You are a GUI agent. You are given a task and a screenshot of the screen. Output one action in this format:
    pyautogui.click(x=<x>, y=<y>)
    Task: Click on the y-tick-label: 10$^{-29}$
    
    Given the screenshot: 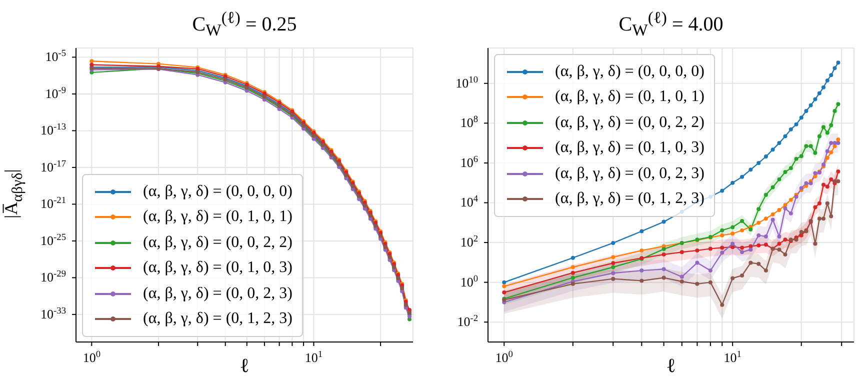 What is the action you would take?
    pyautogui.click(x=53, y=277)
    